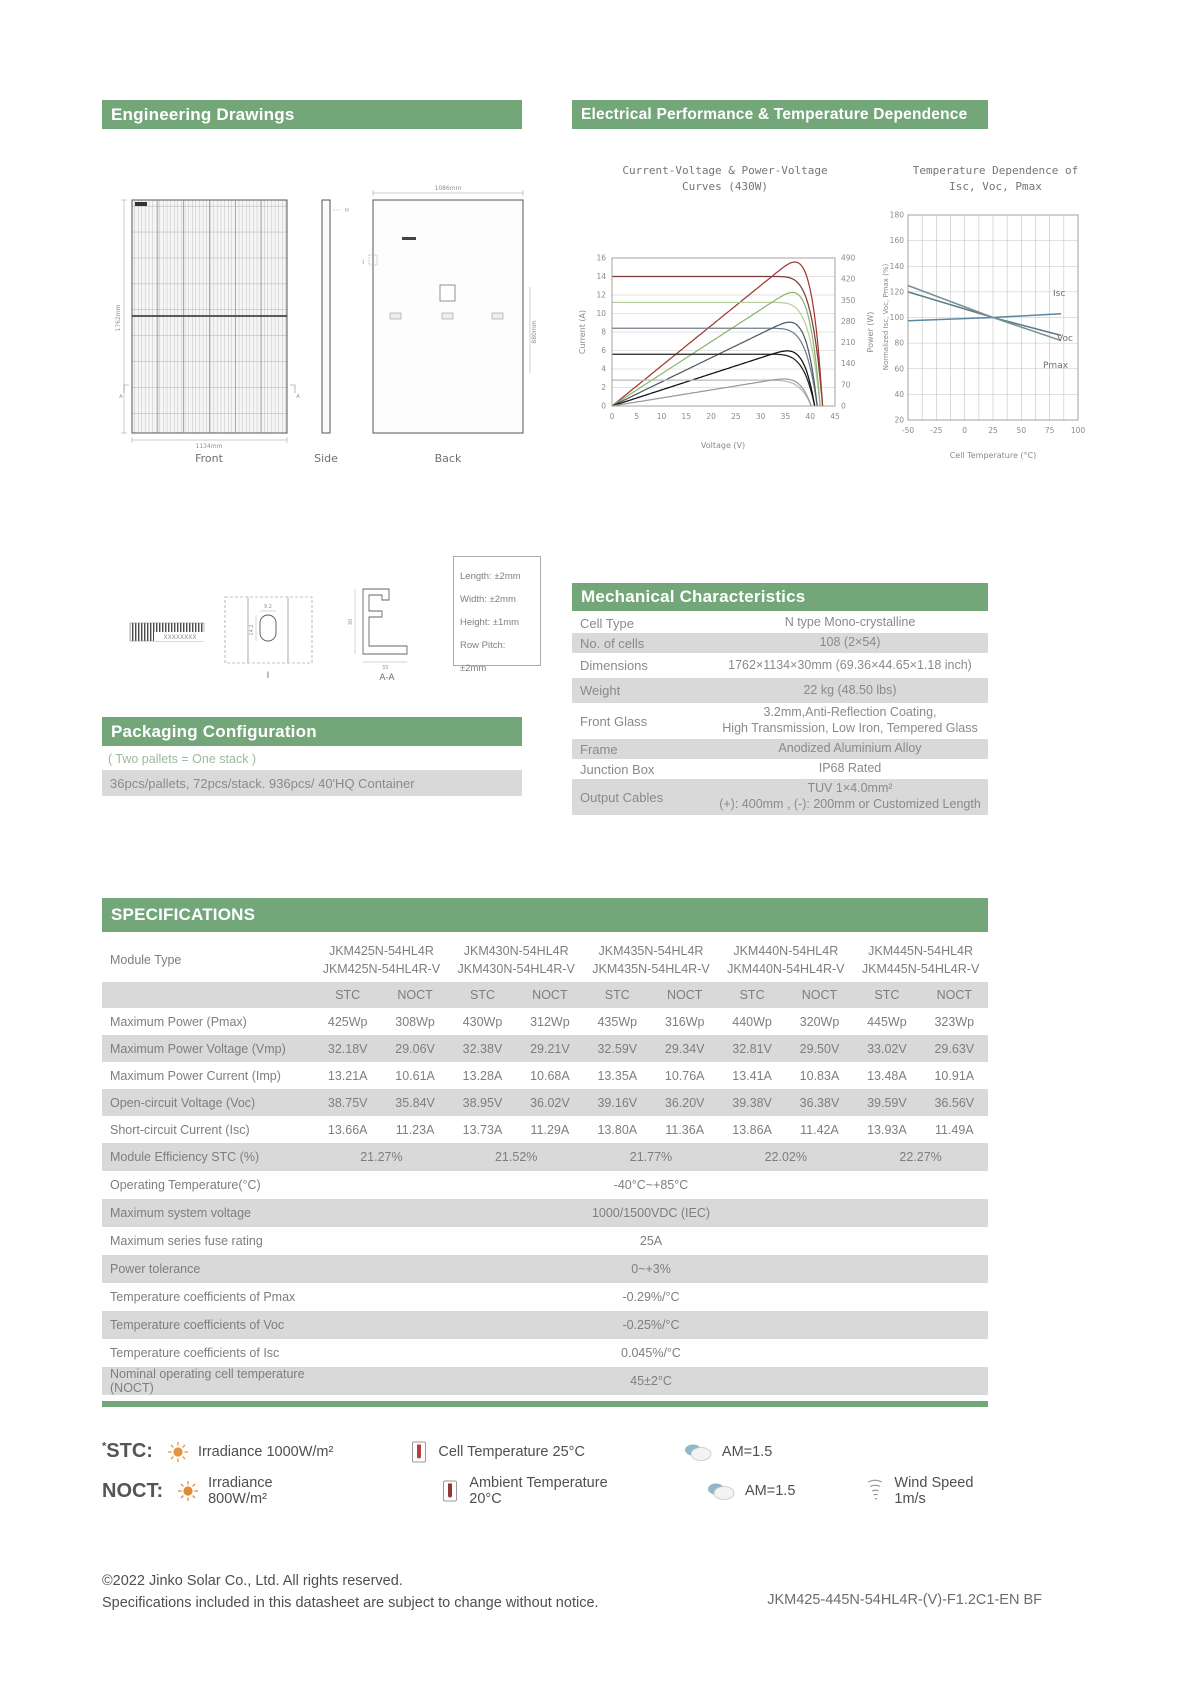 The height and width of the screenshot is (1684, 1190). Describe the element at coordinates (545, 1404) in the screenshot. I see `spec-table-bottom-rule` at that location.